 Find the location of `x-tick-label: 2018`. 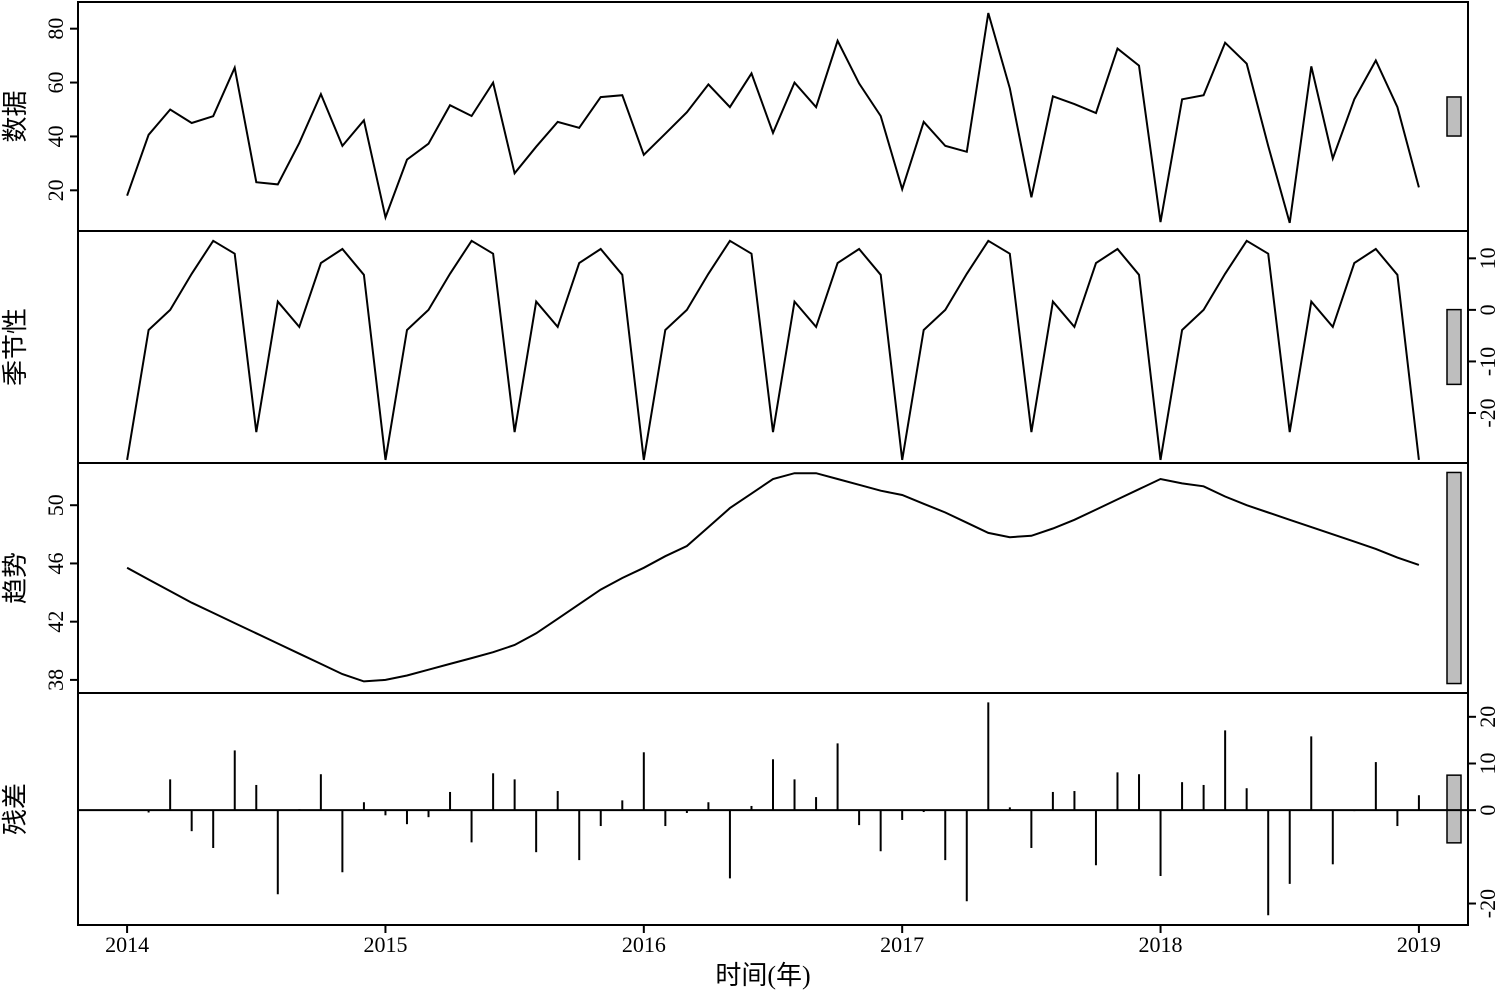

x-tick-label: 2018 is located at coordinates (1161, 944).